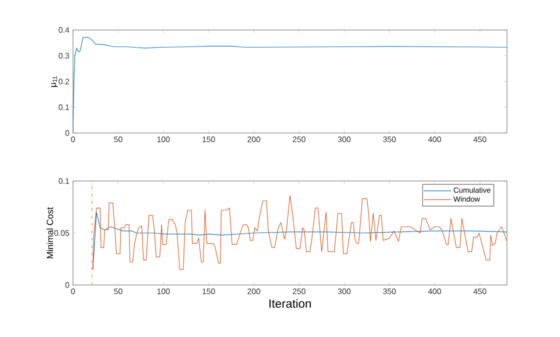 This screenshot has height=337, width=560. What do you see at coordinates (290, 303) in the screenshot?
I see `x-axis-title: Iteration` at bounding box center [290, 303].